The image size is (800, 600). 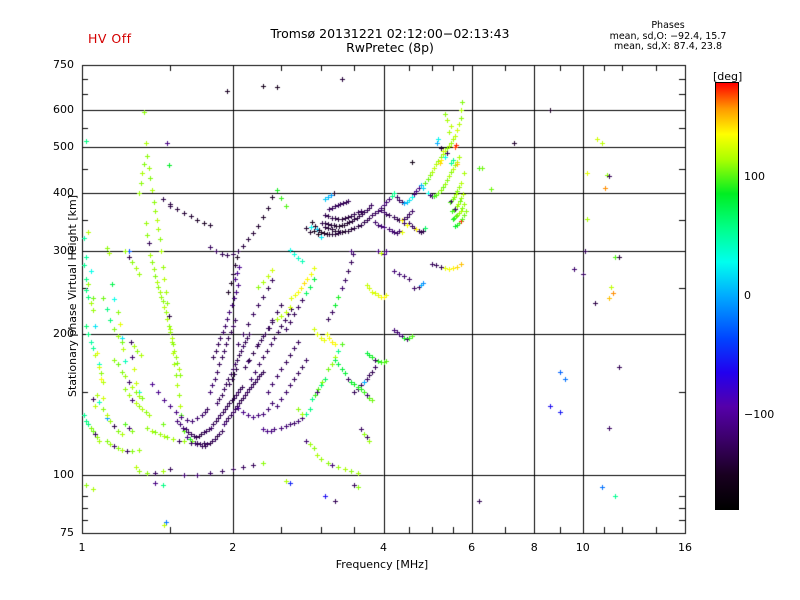 I want to click on y-axis-label: Stationary phase Virtual Height [km], so click(x=72, y=296).